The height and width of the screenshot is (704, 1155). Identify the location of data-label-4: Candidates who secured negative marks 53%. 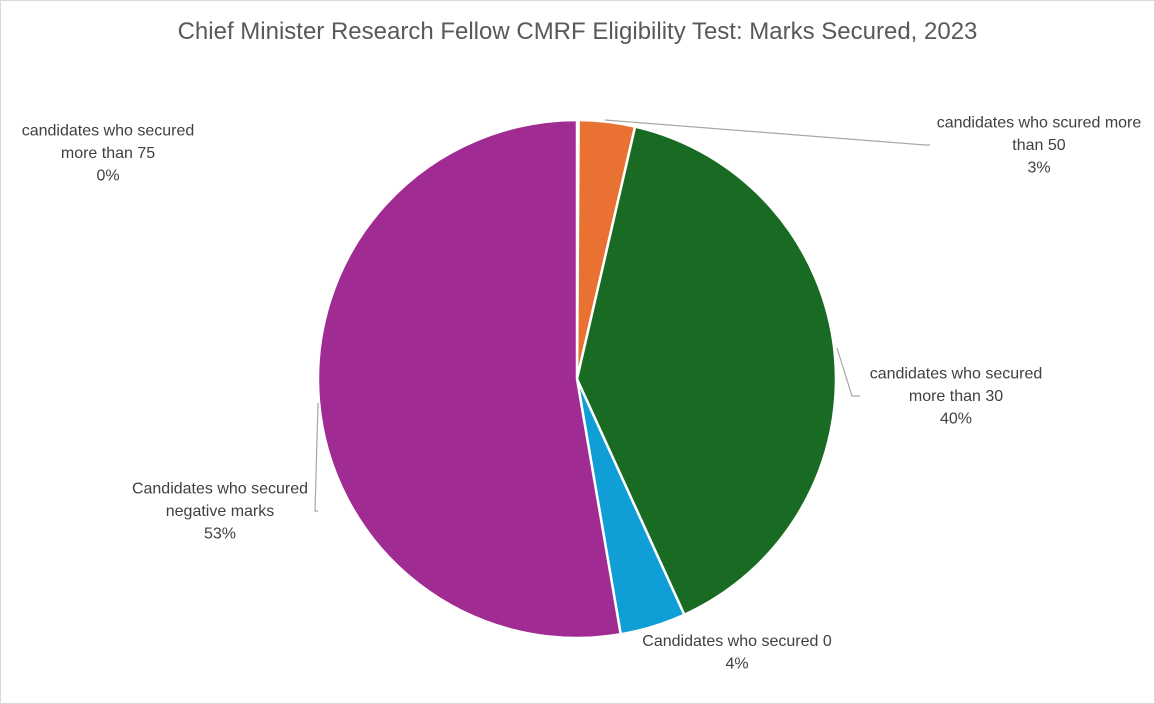
(220, 512).